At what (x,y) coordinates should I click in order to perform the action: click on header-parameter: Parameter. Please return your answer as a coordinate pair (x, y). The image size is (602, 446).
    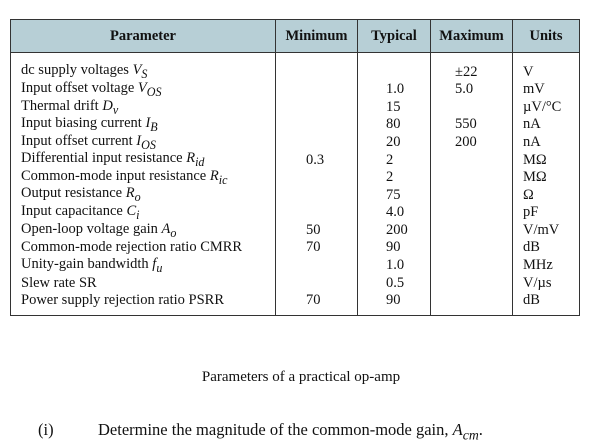
    Looking at the image, I should click on (143, 36).